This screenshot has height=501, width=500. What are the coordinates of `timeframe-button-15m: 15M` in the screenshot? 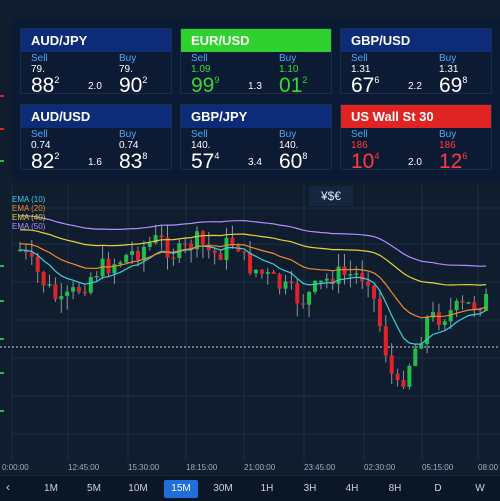 It's located at (181, 489).